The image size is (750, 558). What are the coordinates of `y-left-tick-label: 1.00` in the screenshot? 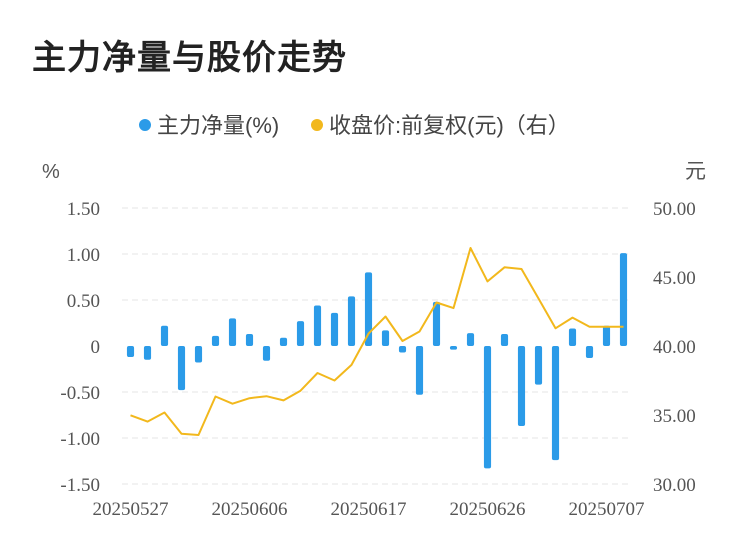 It's located at (83, 255).